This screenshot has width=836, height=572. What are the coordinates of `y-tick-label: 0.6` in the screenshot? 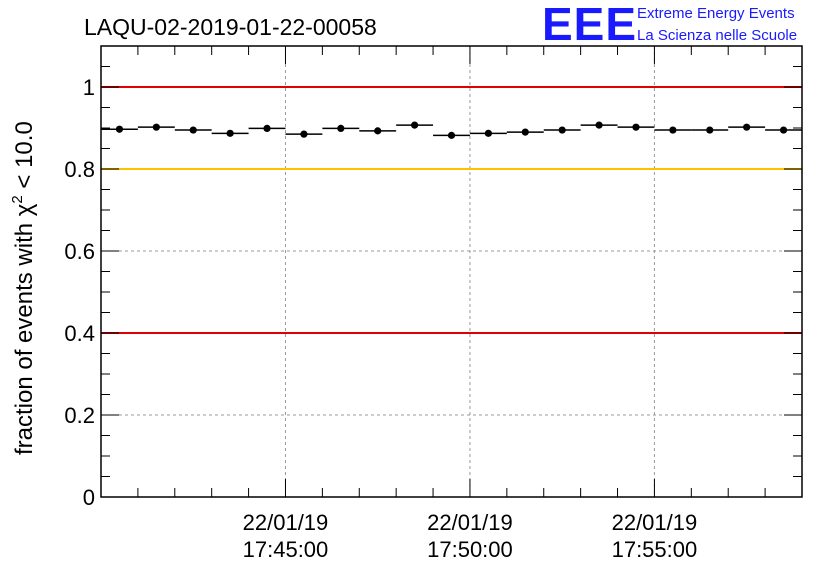 It's located at (79, 251).